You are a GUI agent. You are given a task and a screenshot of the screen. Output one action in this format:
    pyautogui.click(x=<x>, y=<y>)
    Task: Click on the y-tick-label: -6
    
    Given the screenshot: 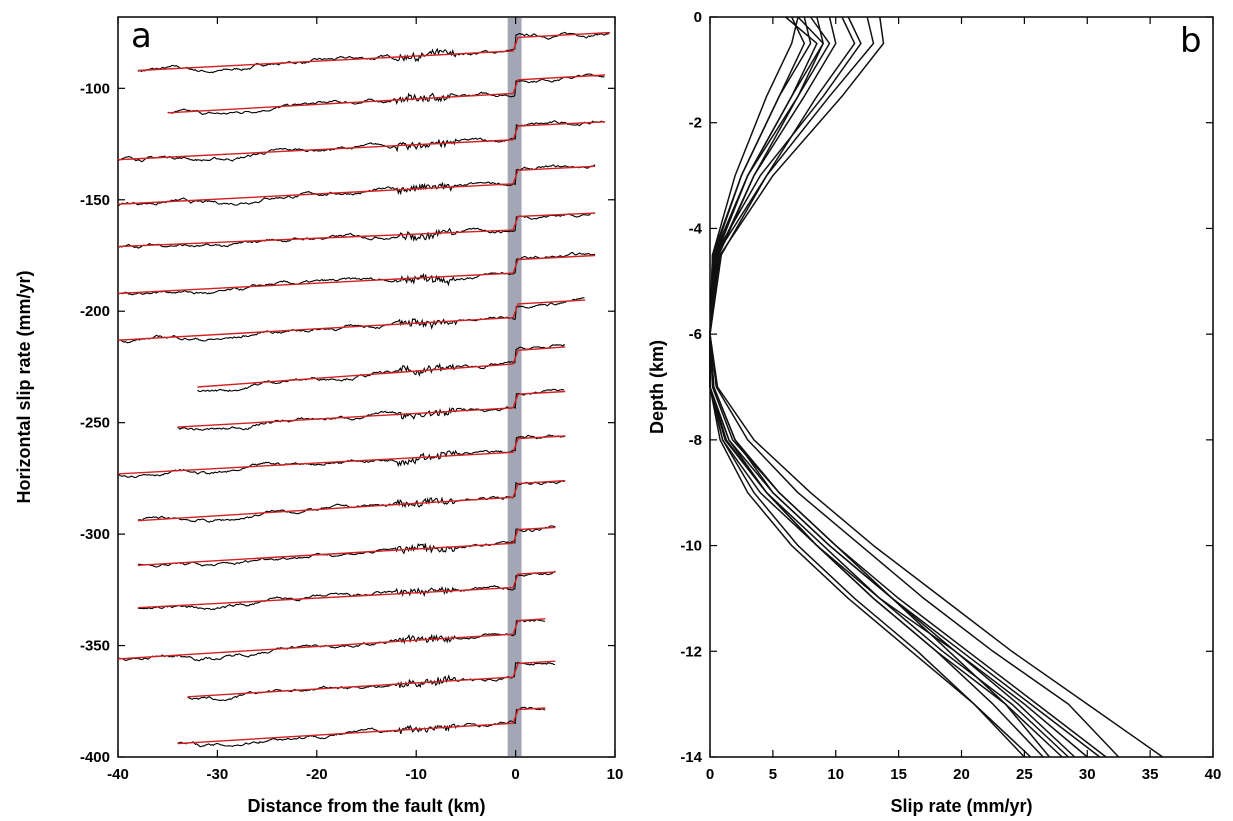 What is the action you would take?
    pyautogui.click(x=695, y=334)
    